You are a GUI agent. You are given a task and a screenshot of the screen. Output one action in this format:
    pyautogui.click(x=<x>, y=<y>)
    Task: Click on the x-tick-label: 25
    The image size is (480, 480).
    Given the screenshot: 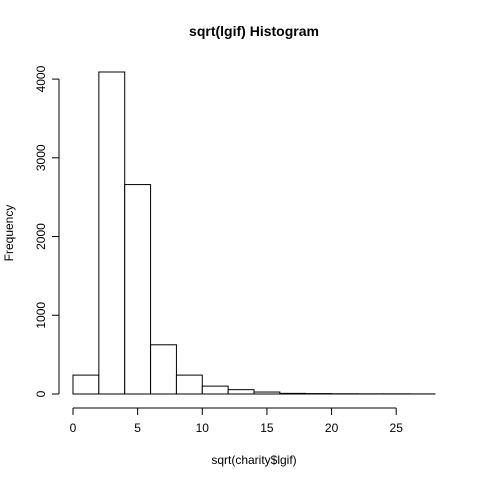 What is the action you would take?
    pyautogui.click(x=397, y=428)
    